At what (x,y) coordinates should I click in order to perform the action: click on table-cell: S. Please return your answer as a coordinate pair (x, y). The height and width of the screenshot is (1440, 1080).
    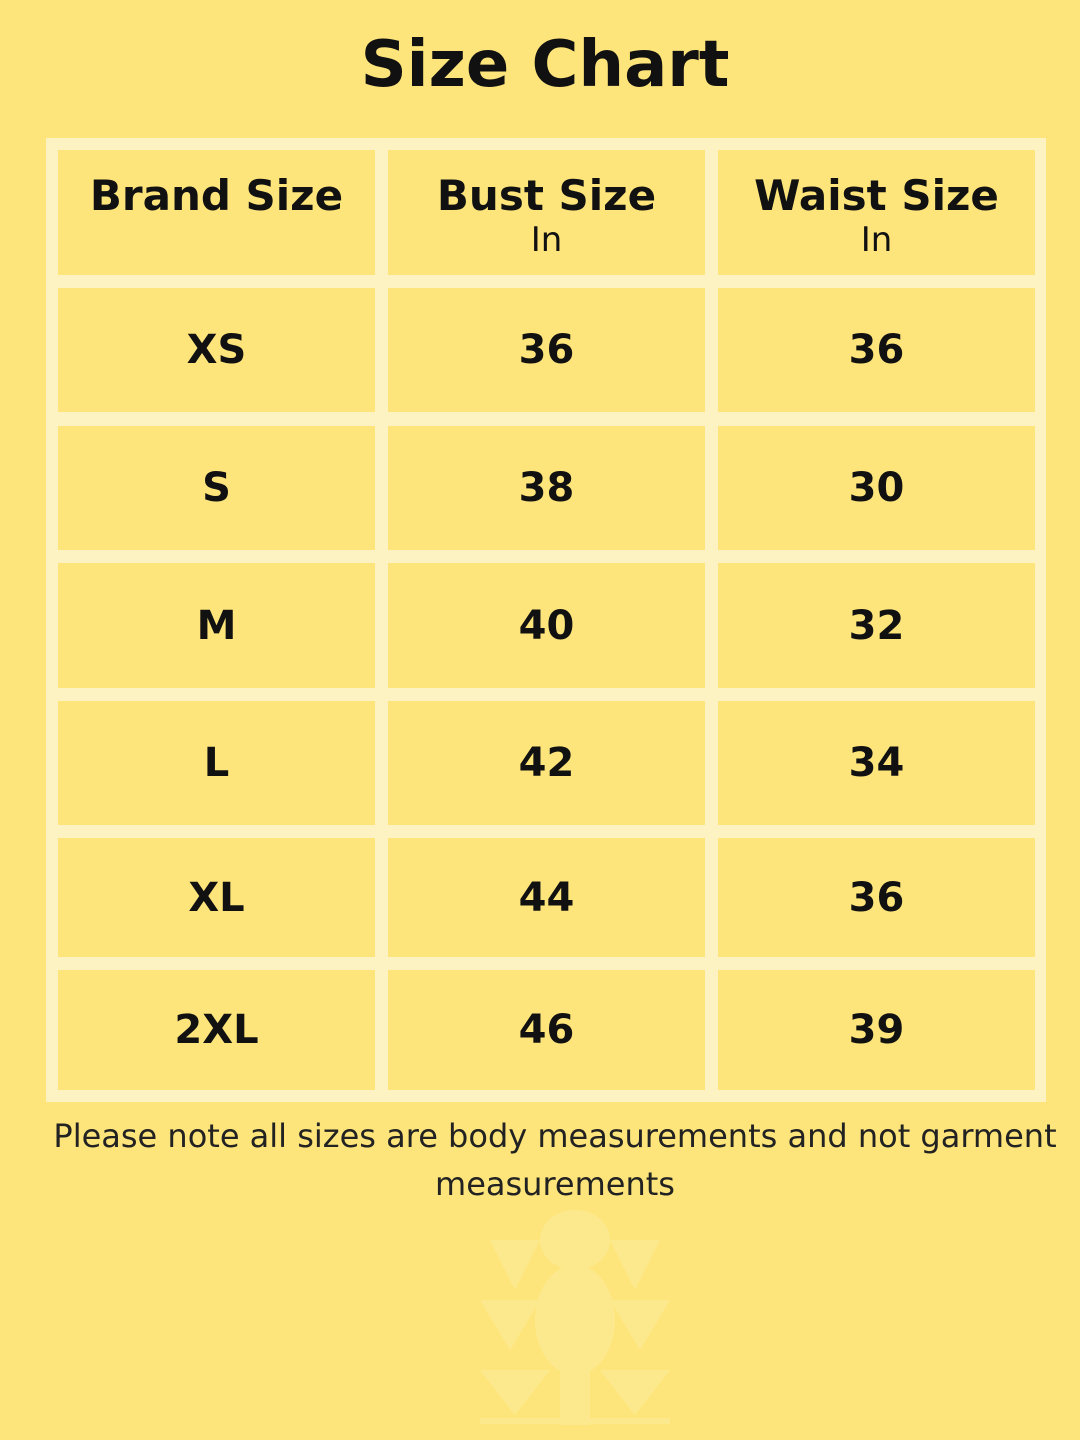
    Looking at the image, I should click on (216, 488).